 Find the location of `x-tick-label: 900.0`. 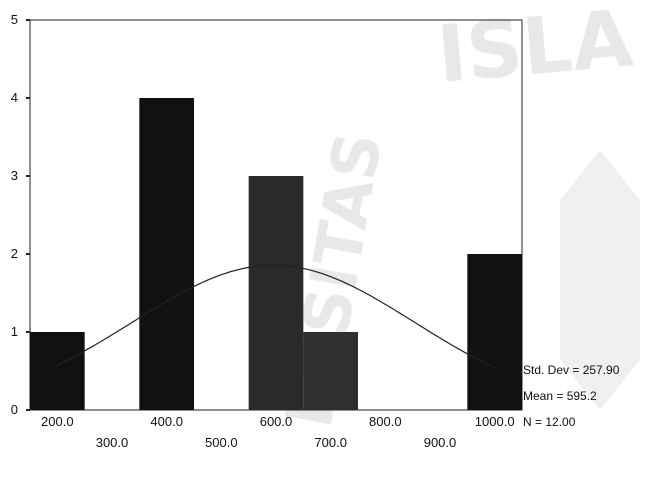

x-tick-label: 900.0 is located at coordinates (440, 442).